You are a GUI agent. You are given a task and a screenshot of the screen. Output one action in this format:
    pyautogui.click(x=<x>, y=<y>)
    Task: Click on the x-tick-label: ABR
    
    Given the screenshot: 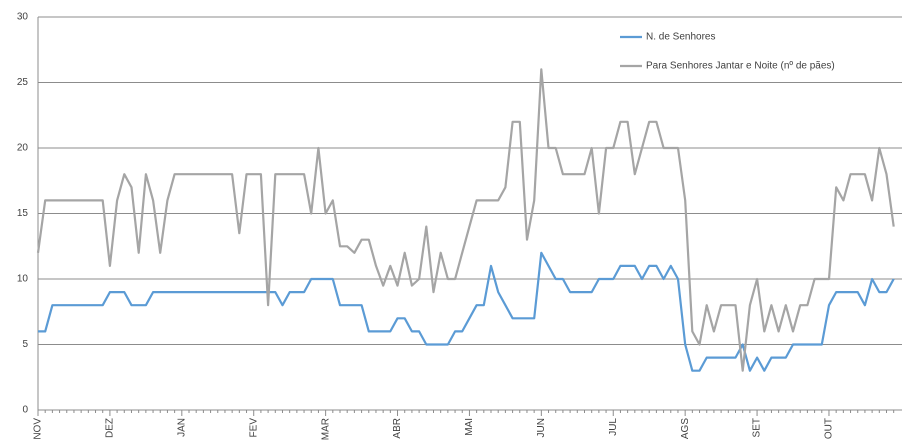 What is the action you would take?
    pyautogui.click(x=397, y=428)
    